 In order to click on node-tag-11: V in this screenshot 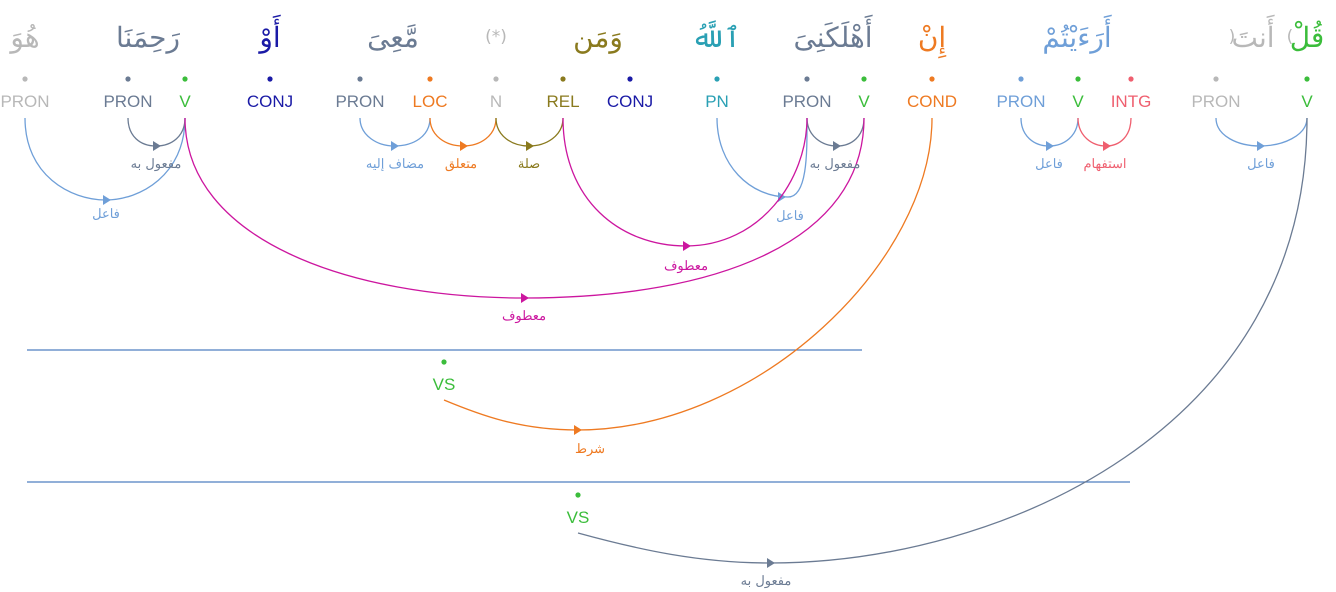, I will do `click(864, 101)`.